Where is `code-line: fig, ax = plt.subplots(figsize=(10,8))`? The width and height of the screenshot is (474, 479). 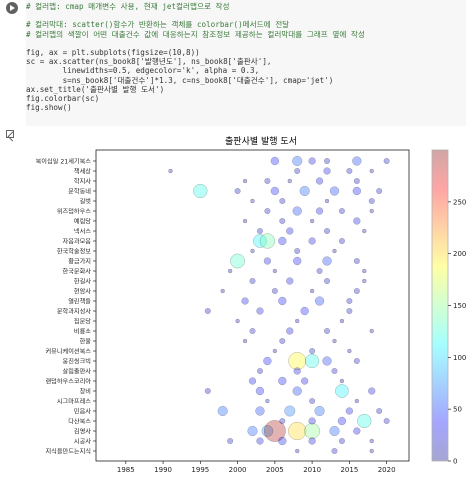
code-line: fig, ax = plt.subplots(figsize=(10,8)) is located at coordinates (113, 52).